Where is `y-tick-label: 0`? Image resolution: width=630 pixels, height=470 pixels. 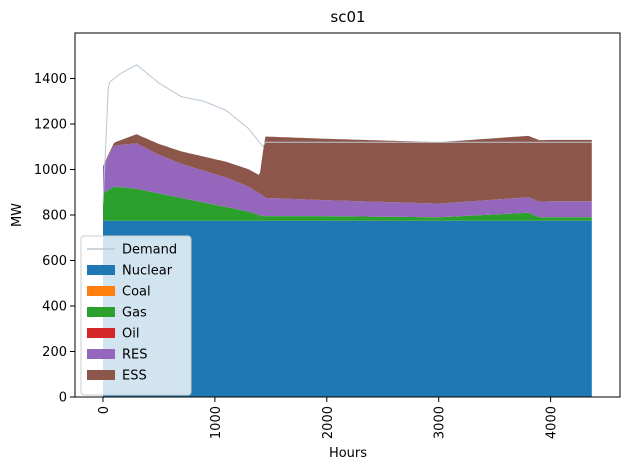 y-tick-label: 0 is located at coordinates (63, 398).